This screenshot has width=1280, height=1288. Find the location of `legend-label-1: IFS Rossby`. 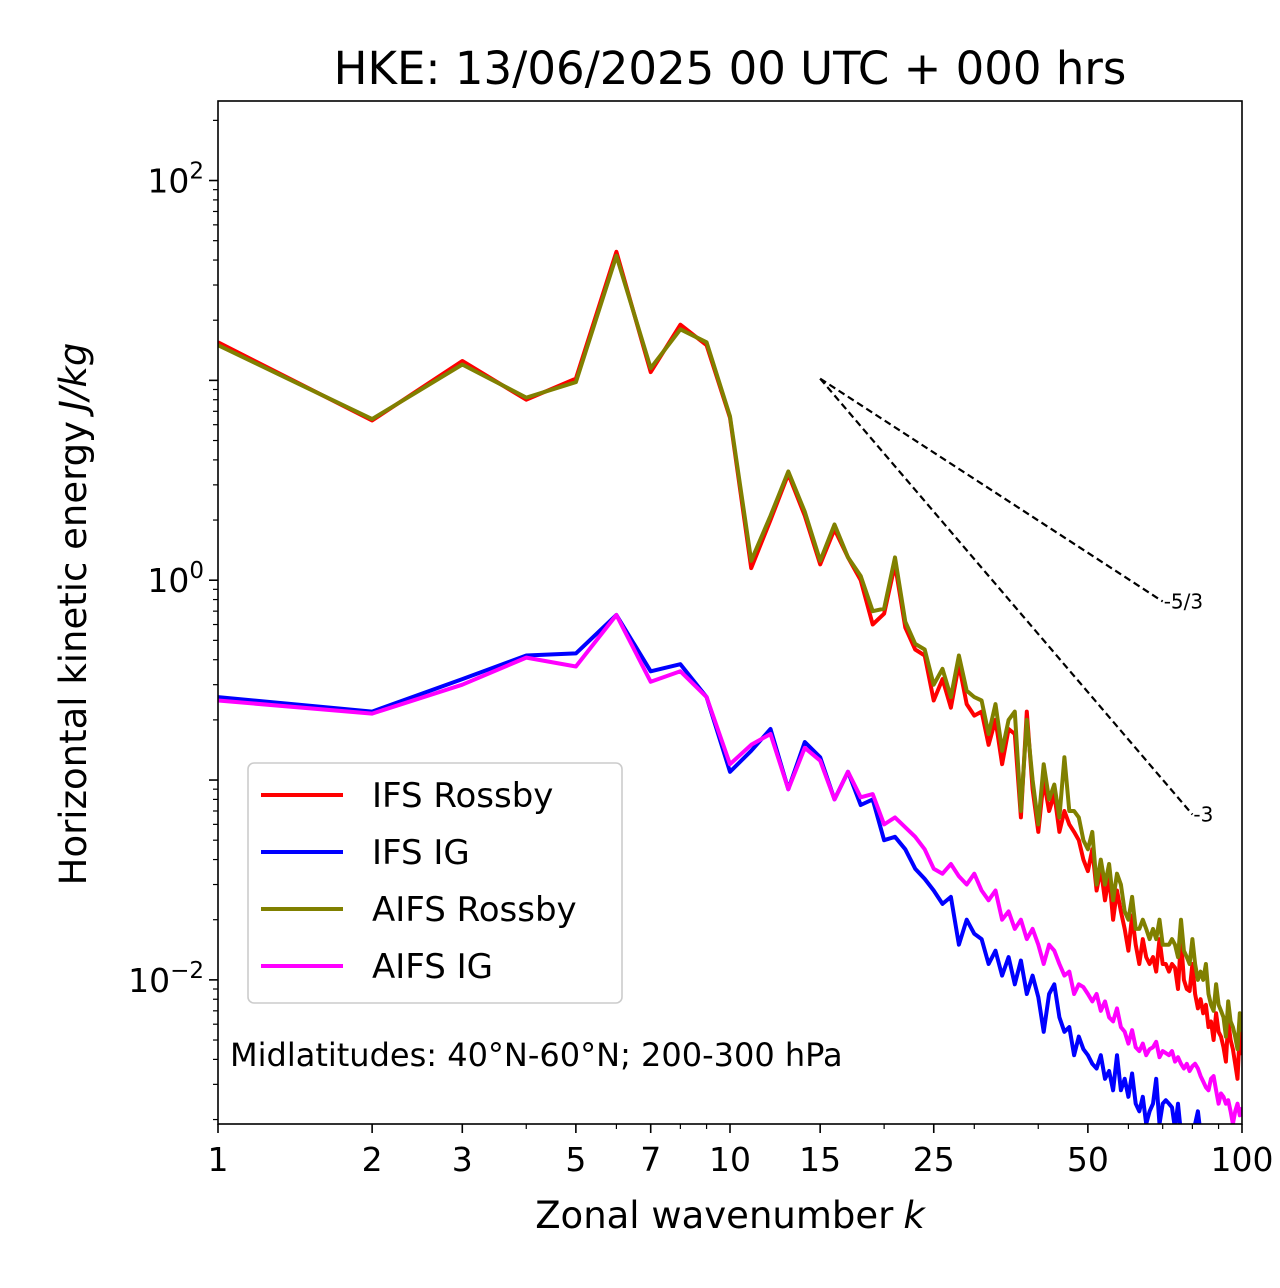

legend-label-1: IFS Rossby is located at coordinates (462, 796).